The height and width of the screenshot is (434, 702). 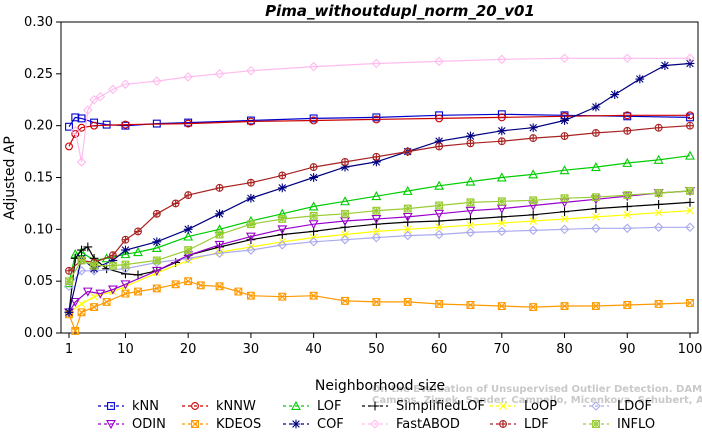 What do you see at coordinates (428, 424) in the screenshot?
I see `legend-label-fastabod: FastABOD` at bounding box center [428, 424].